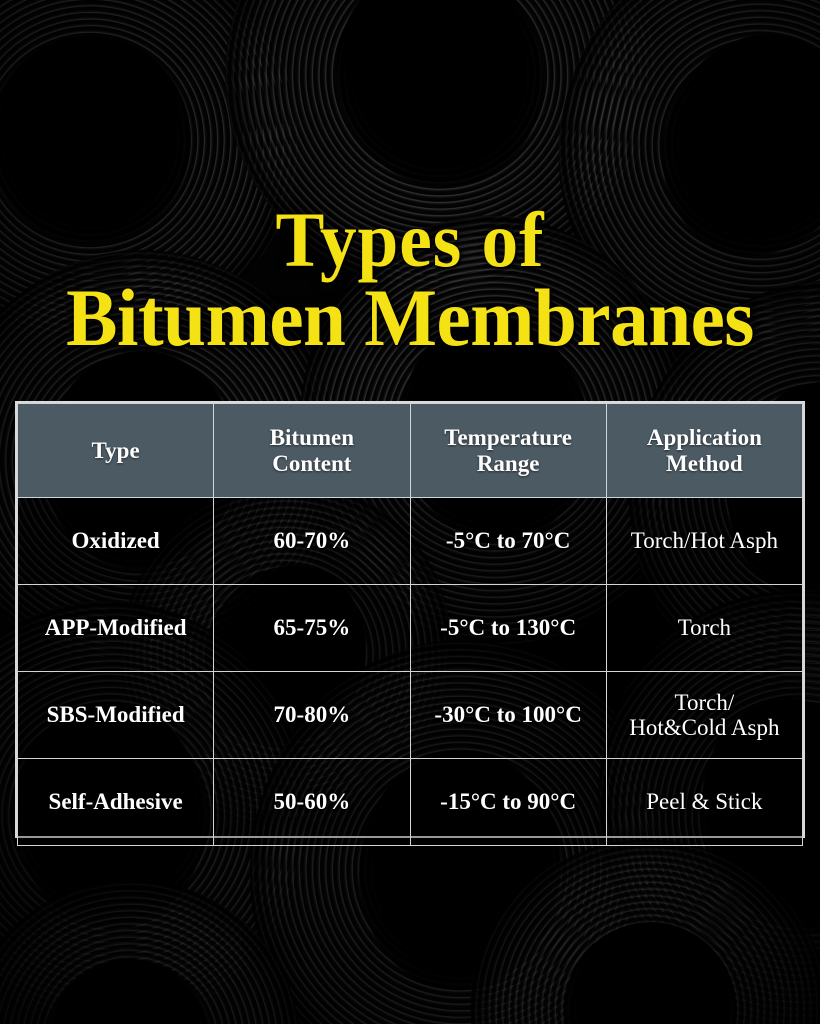  I want to click on cell-temperature-range: -5°C to 70°C, so click(508, 541).